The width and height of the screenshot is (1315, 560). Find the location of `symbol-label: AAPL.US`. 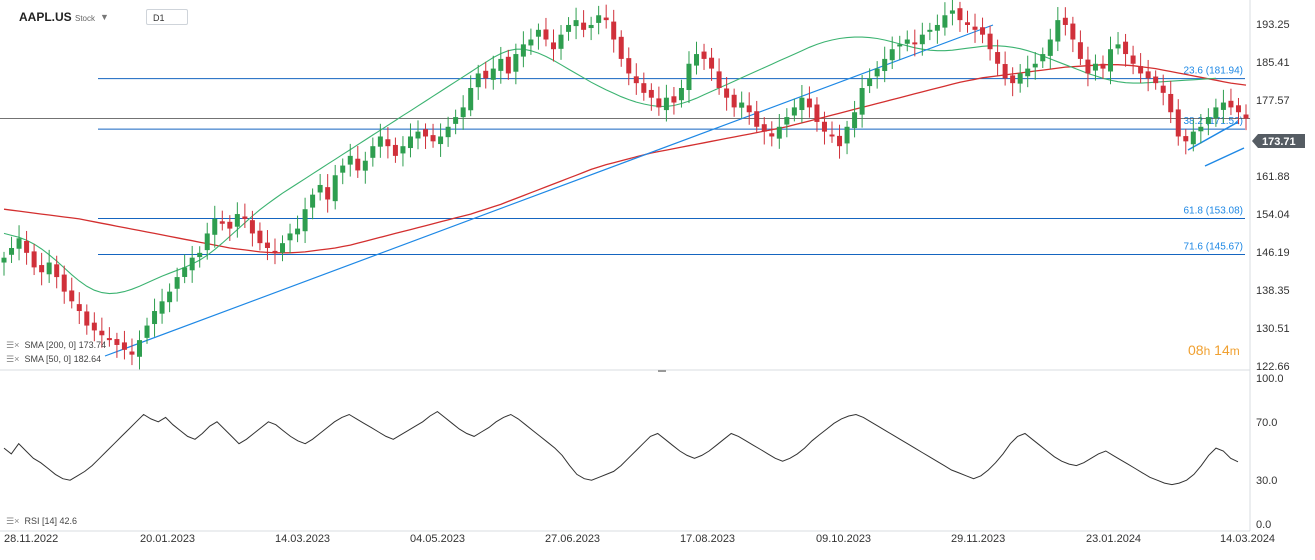

symbol-label: AAPL.US is located at coordinates (45, 17).